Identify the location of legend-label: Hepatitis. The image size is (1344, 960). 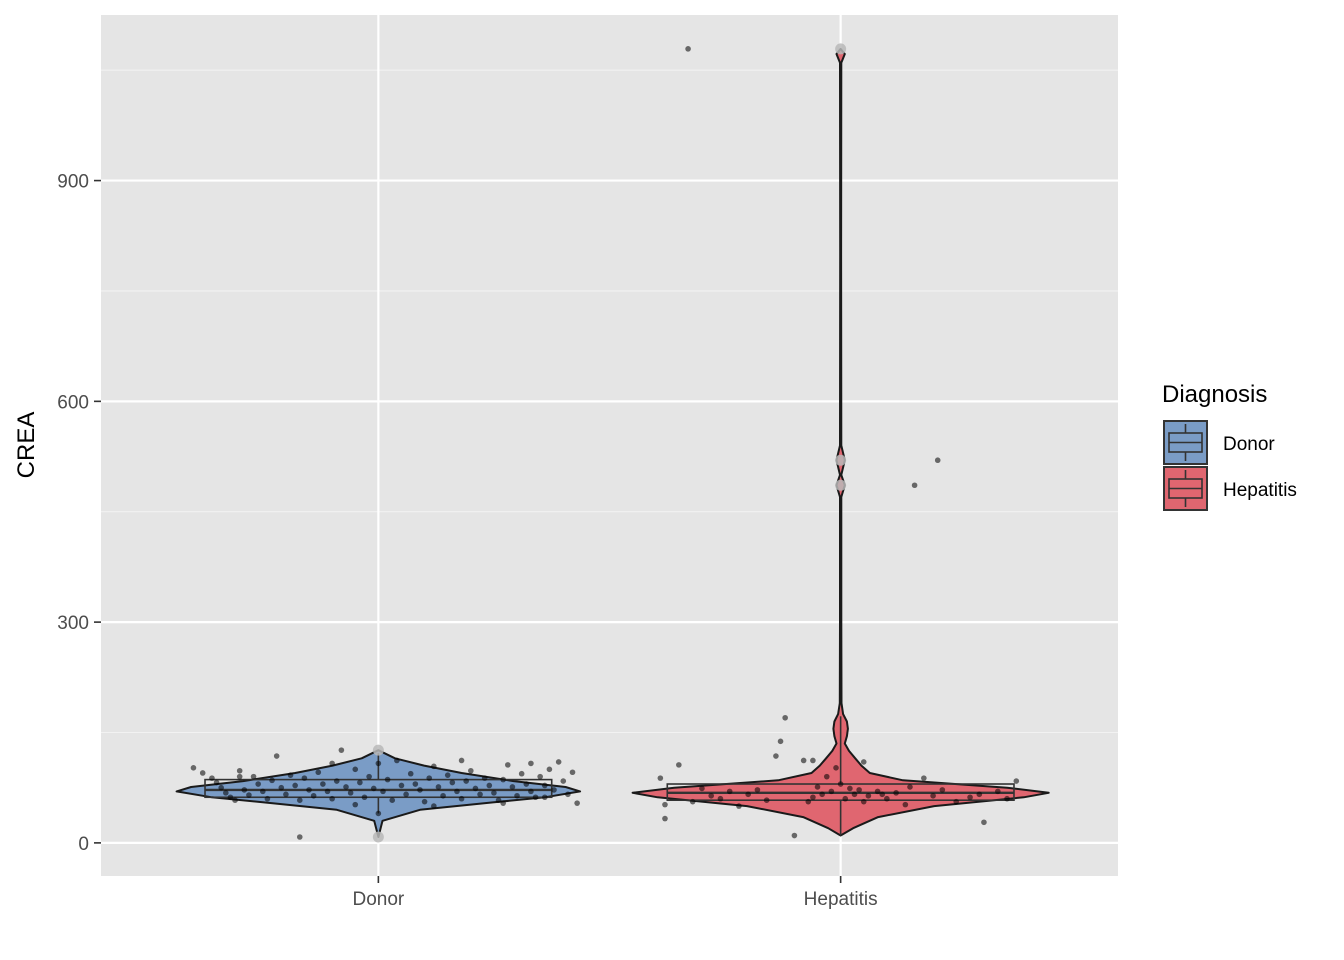
(1260, 490).